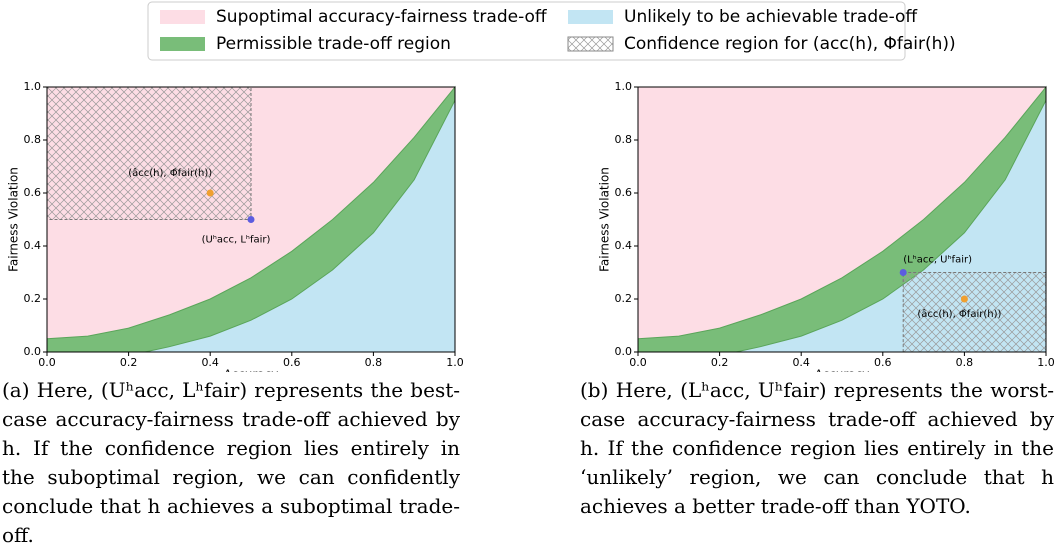  What do you see at coordinates (333, 44) in the screenshot?
I see `legend-label: Permissible trade-off region` at bounding box center [333, 44].